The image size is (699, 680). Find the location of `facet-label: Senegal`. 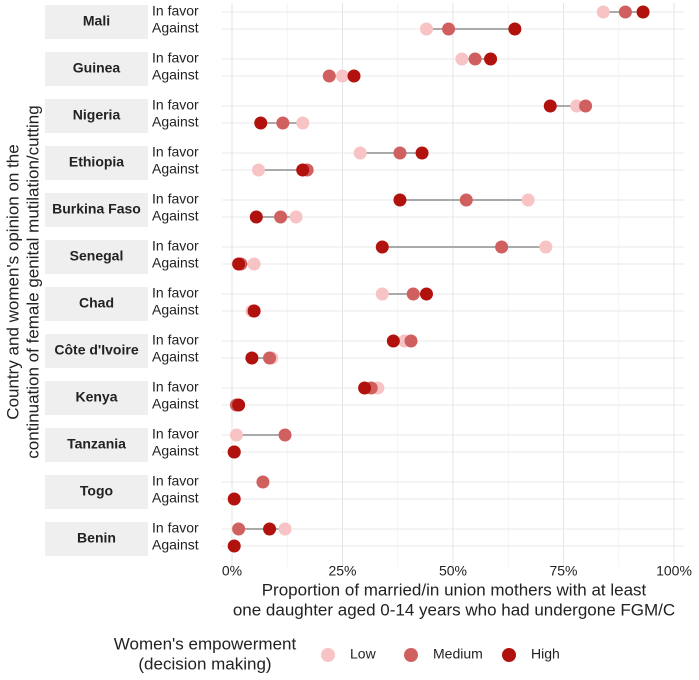

facet-label: Senegal is located at coordinates (97, 256).